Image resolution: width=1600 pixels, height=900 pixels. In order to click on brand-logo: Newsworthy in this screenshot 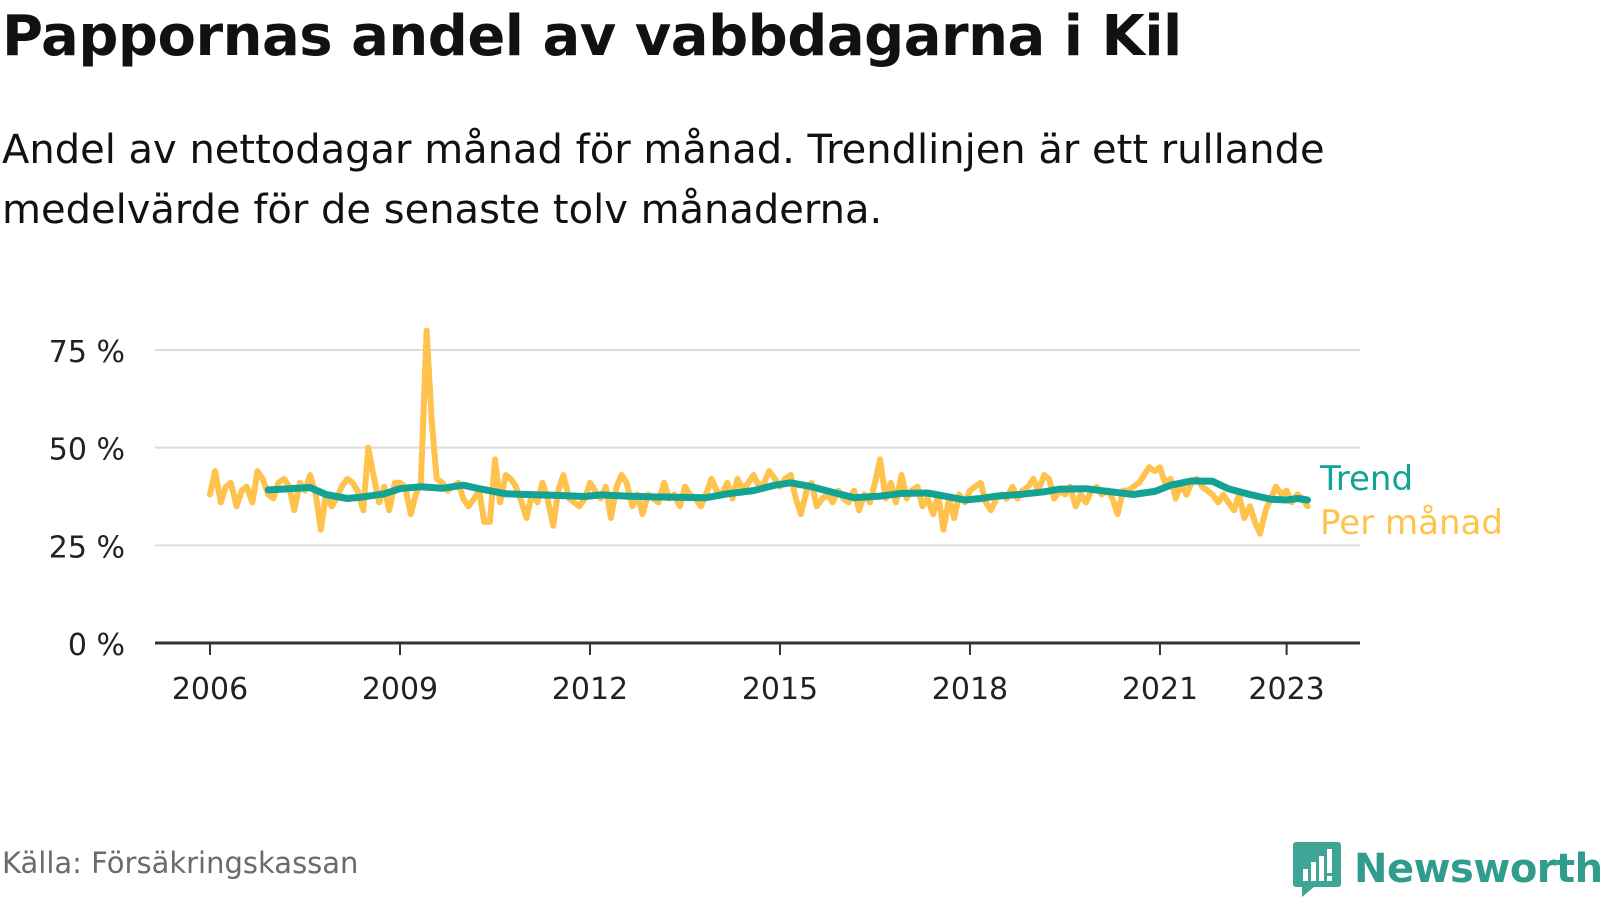, I will do `click(1446, 869)`.